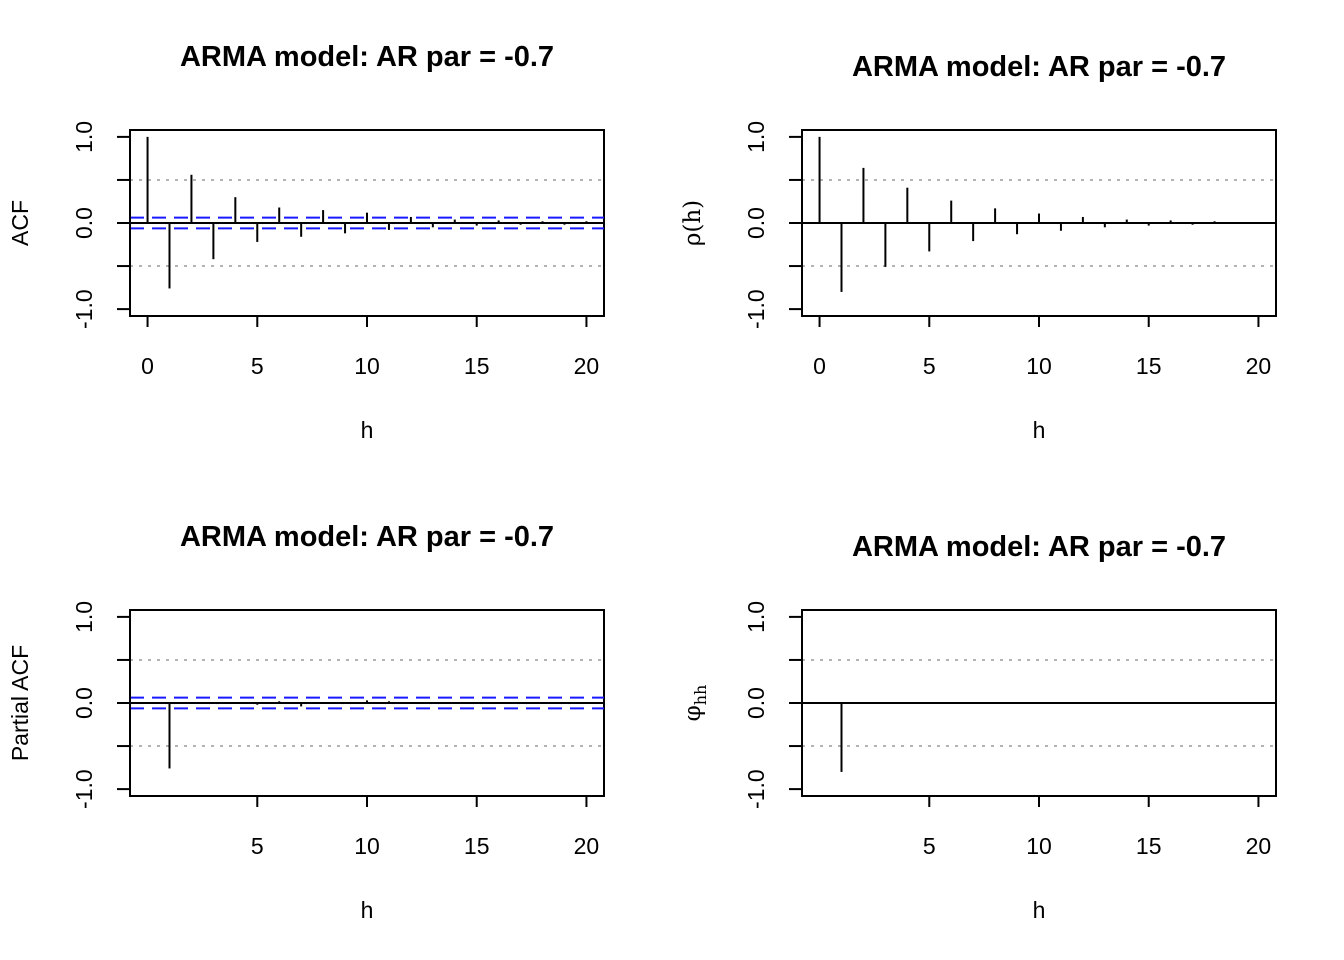 The image size is (1344, 960). Describe the element at coordinates (20, 223) in the screenshot. I see `y-axis-label: ACF` at that location.